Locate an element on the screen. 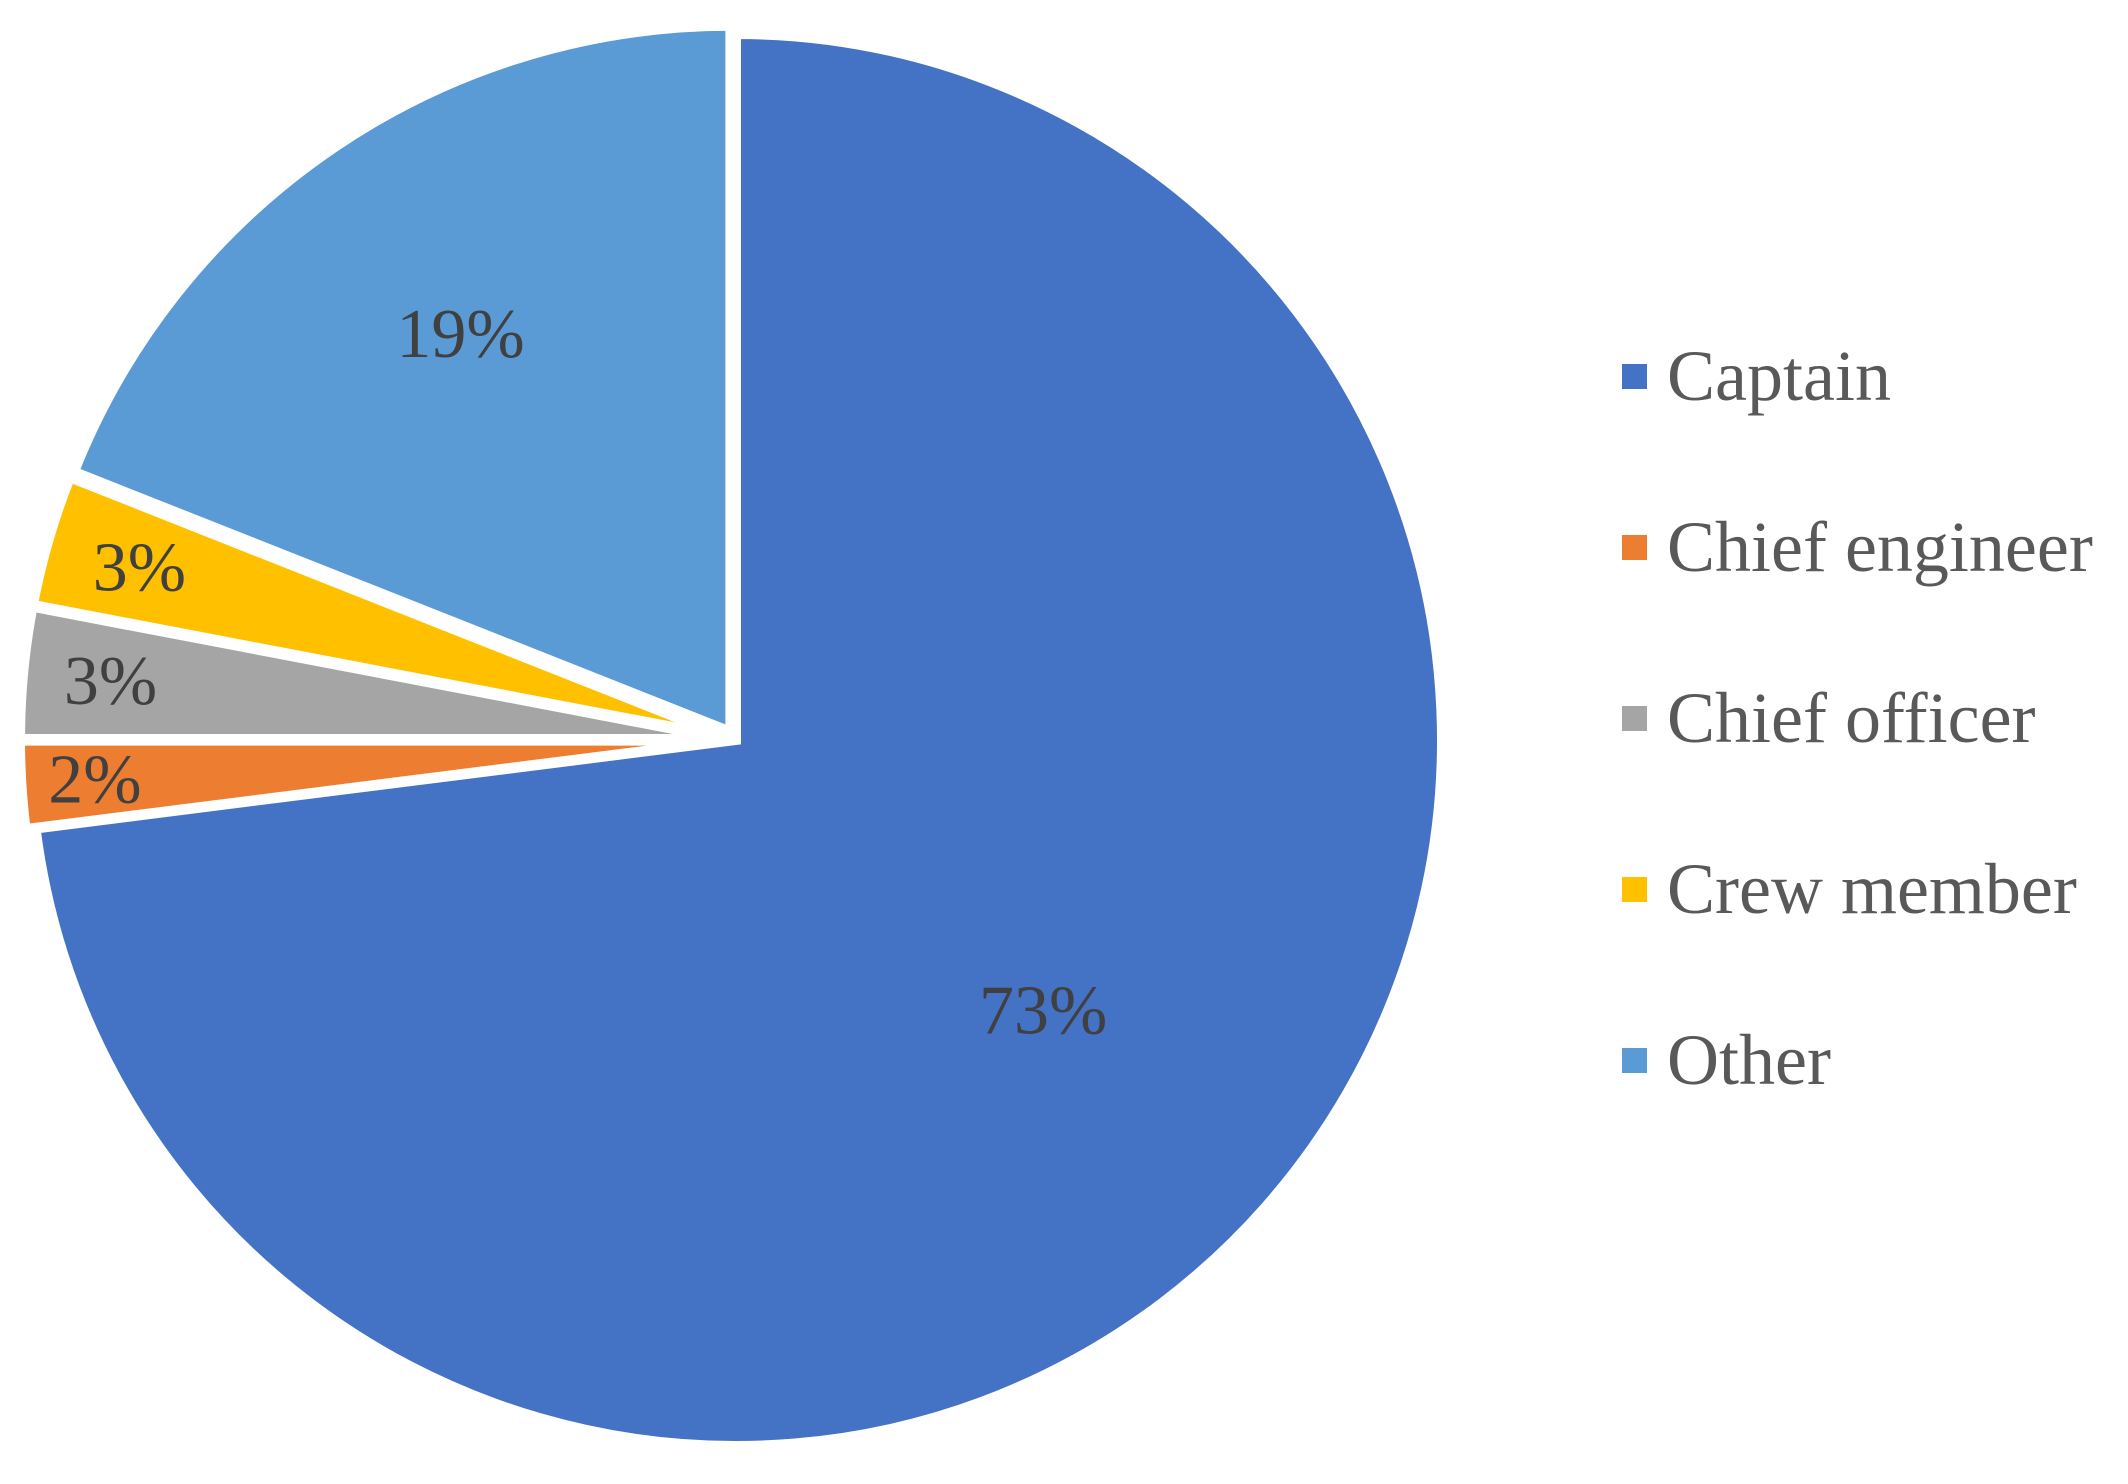  legend-swatch-other is located at coordinates (1634, 1060).